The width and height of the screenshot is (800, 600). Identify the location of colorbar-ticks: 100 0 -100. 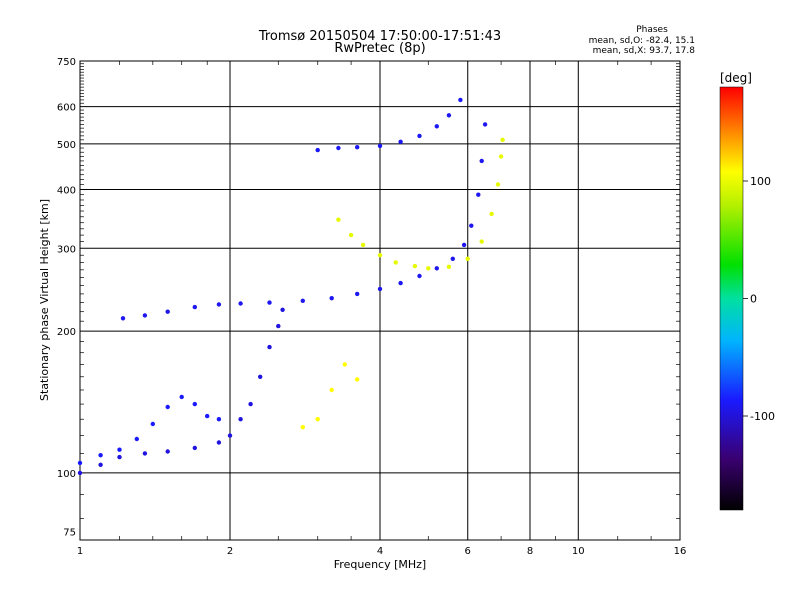
(759, 299).